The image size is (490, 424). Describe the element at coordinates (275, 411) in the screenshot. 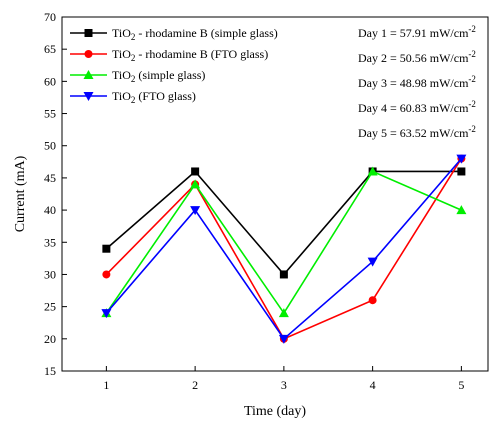

I see `x-axis-title: Time (day)` at that location.